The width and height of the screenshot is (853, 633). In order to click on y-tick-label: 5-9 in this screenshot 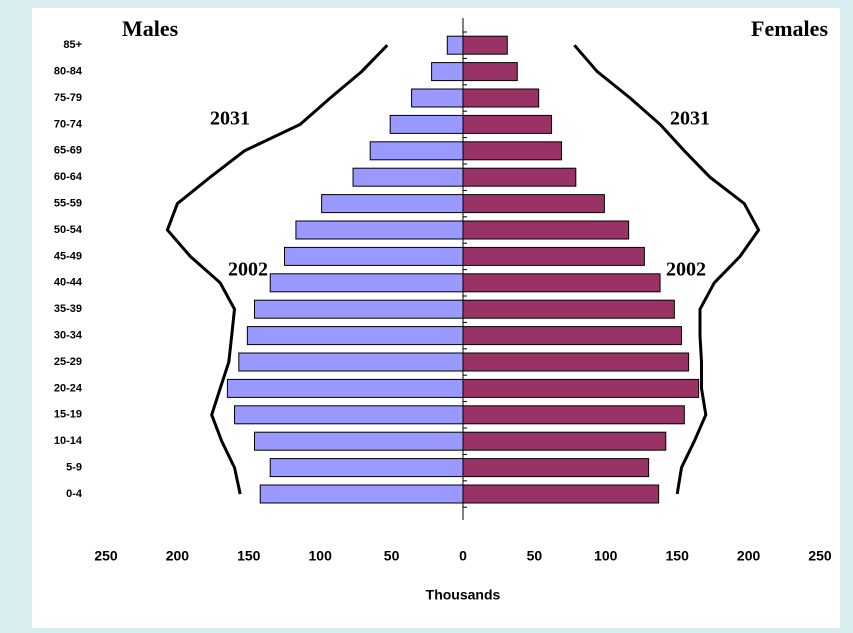, I will do `click(74, 468)`.